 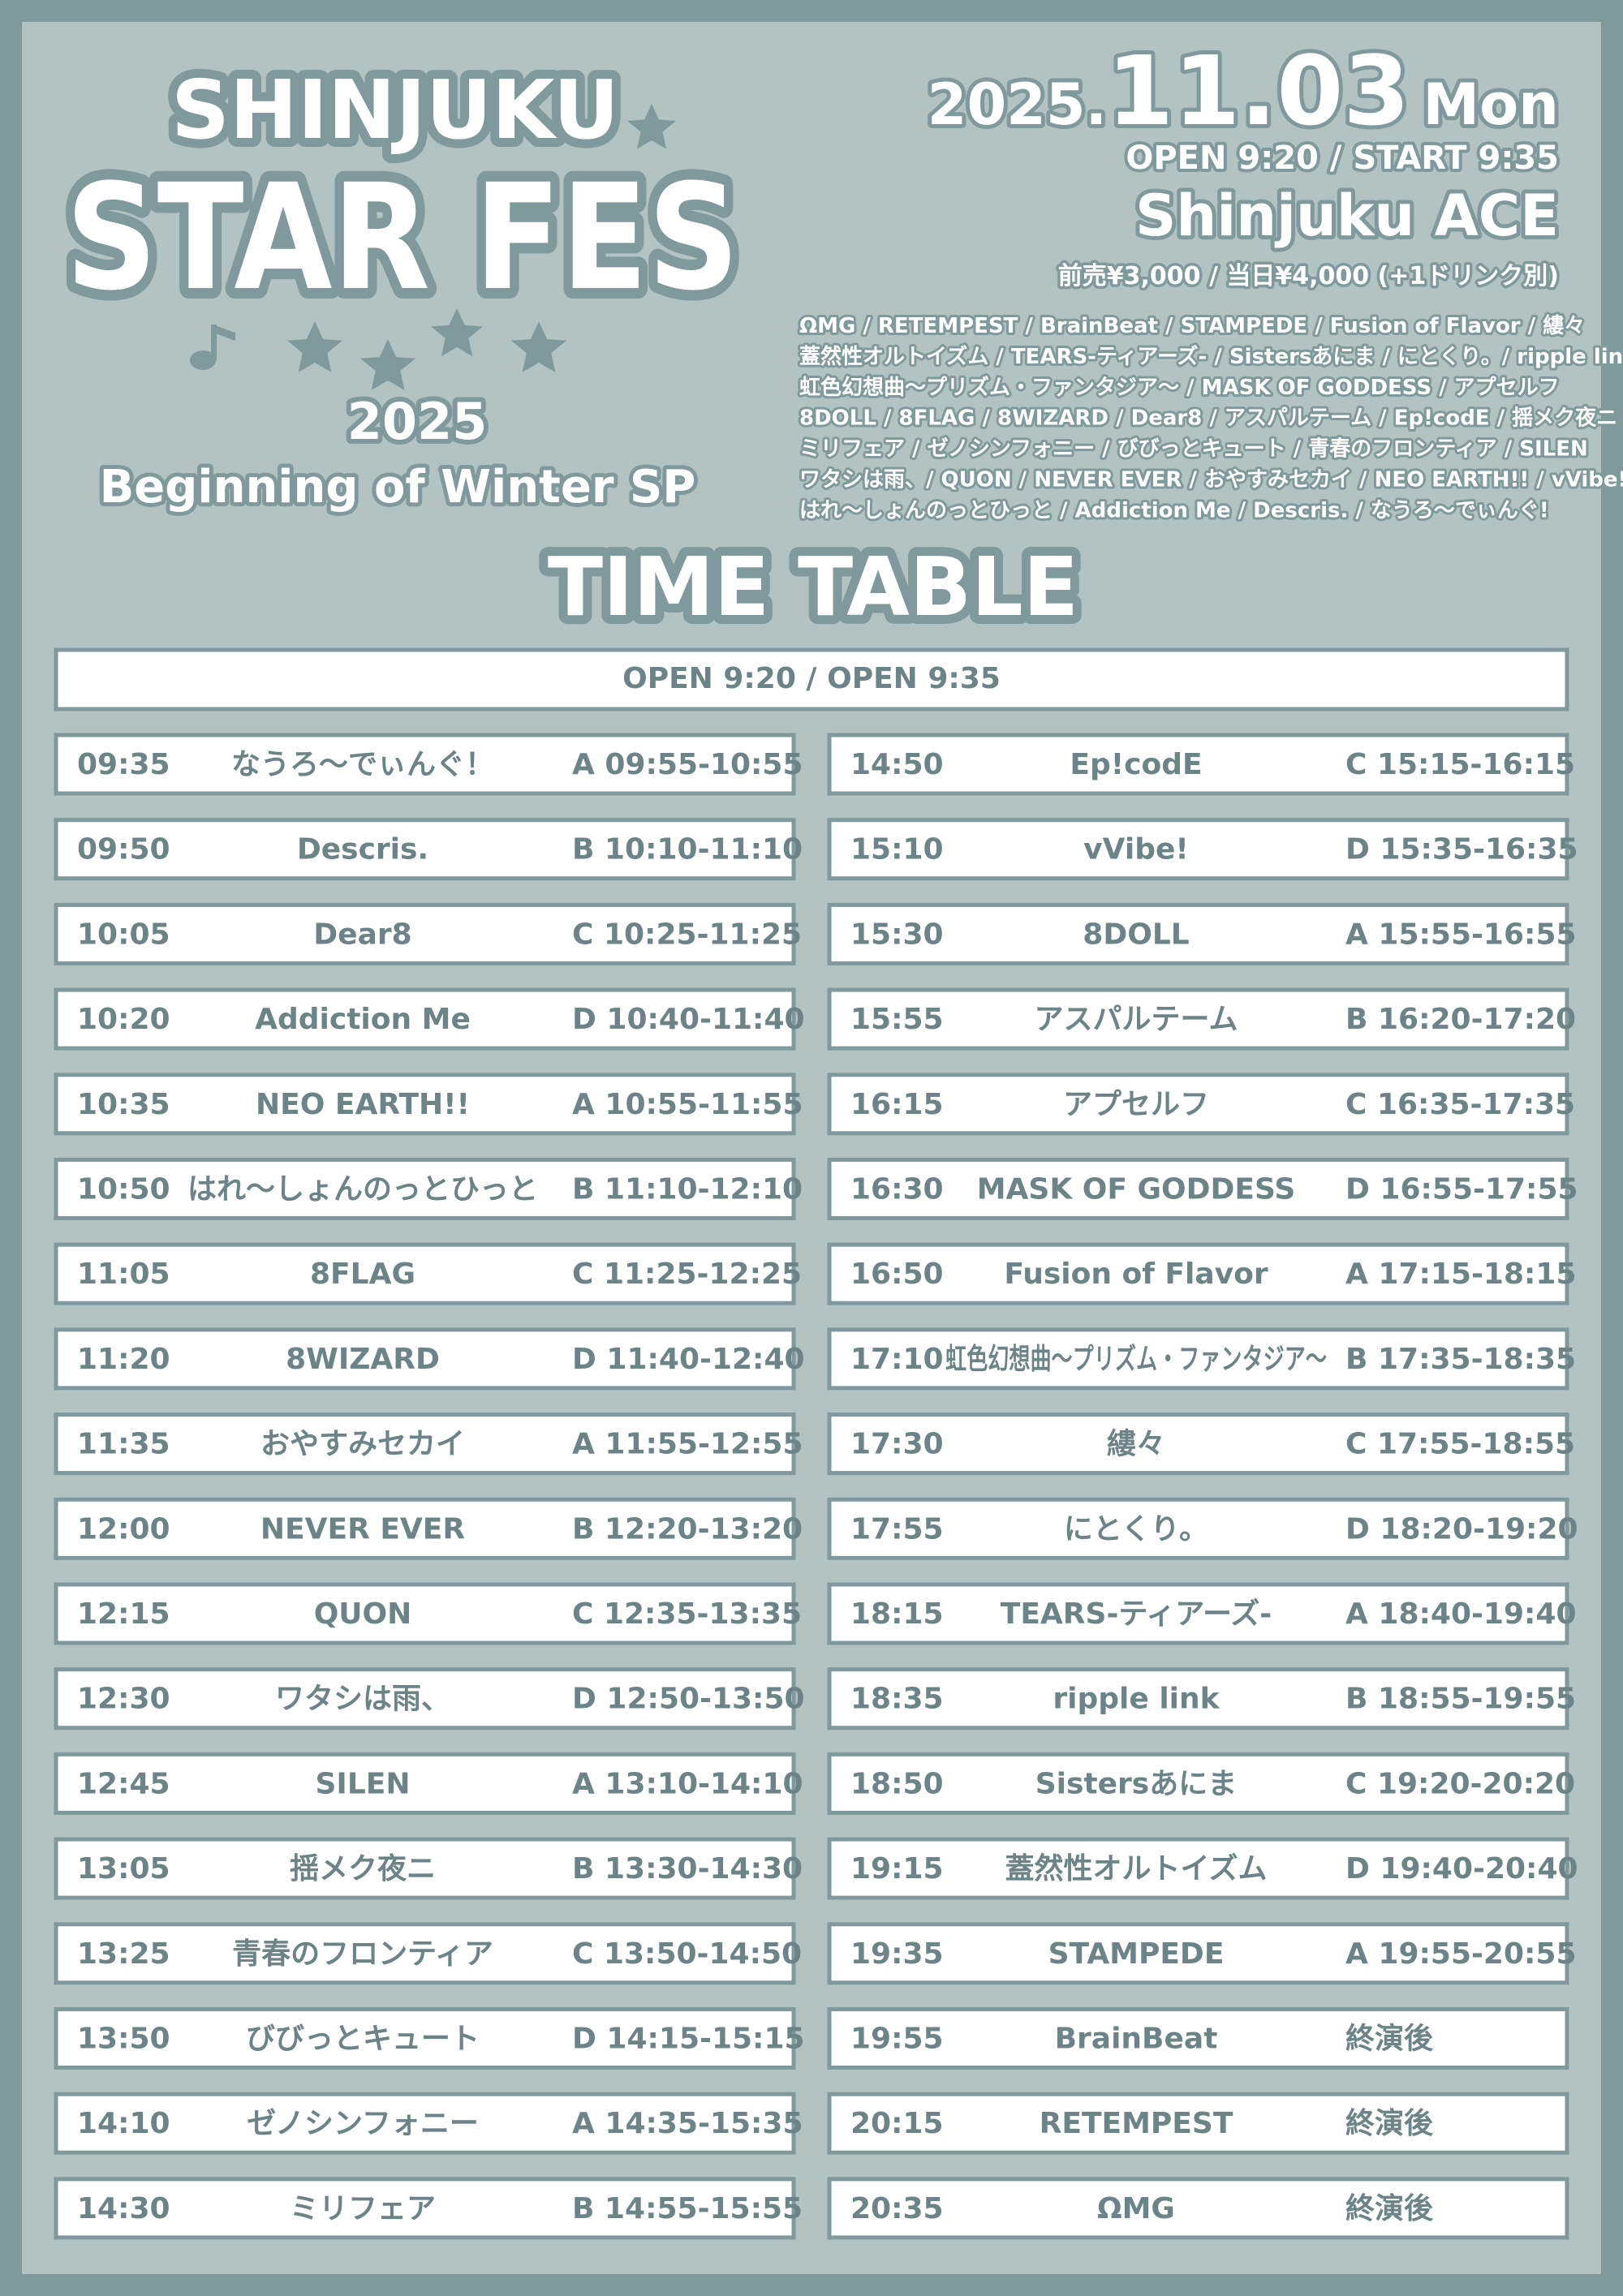 I want to click on event-times: OPEN 9:20 / START 9:35, so click(x=1342, y=158).